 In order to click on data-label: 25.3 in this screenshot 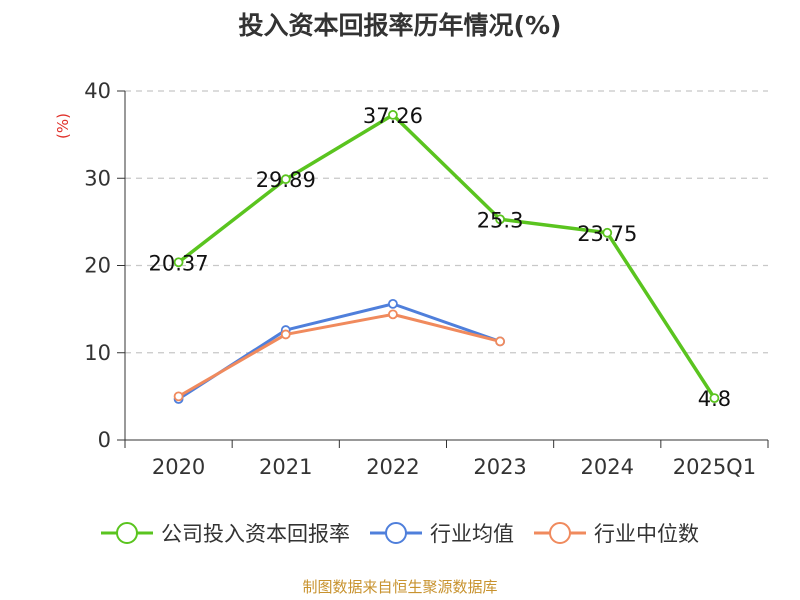, I will do `click(500, 220)`.